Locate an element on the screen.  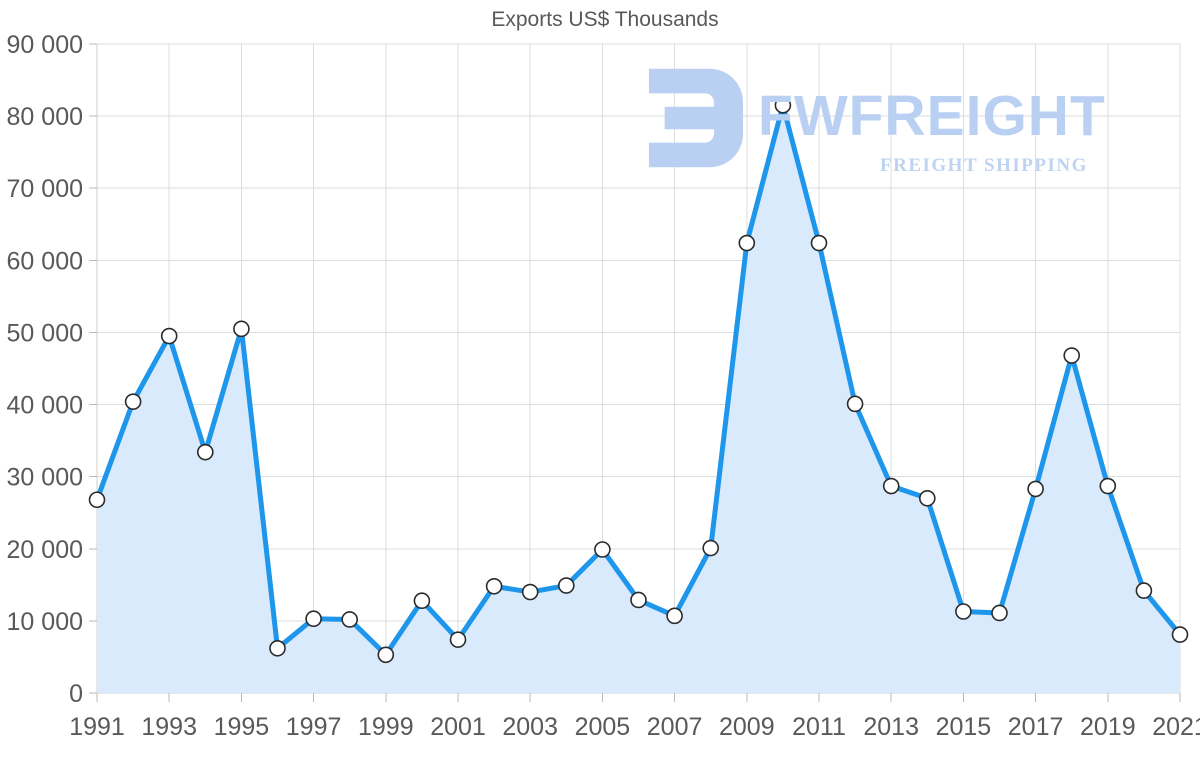
x-axis-tick-label: 2013 is located at coordinates (891, 727).